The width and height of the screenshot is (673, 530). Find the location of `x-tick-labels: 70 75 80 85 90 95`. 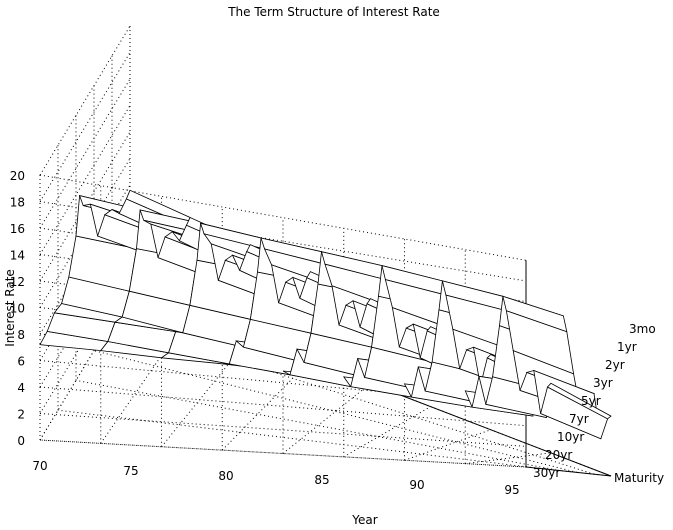

x-tick-labels: 70 75 80 85 90 95 is located at coordinates (275, 478).